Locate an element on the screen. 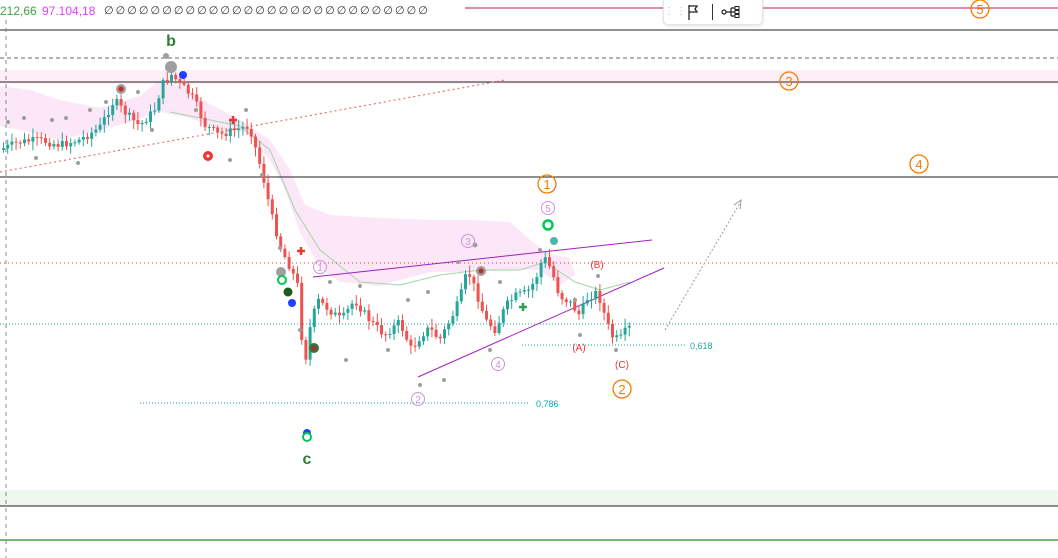 This screenshot has height=558, width=1058. trend-line is located at coordinates (253, 126).